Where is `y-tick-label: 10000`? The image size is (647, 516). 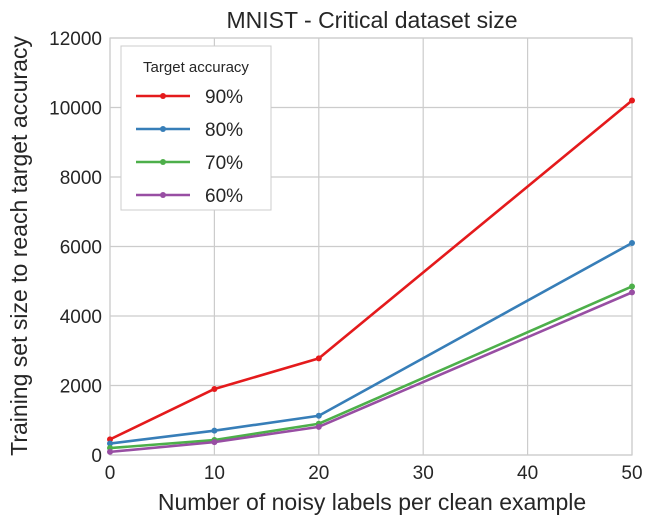
y-tick-label: 10000 is located at coordinates (75, 109).